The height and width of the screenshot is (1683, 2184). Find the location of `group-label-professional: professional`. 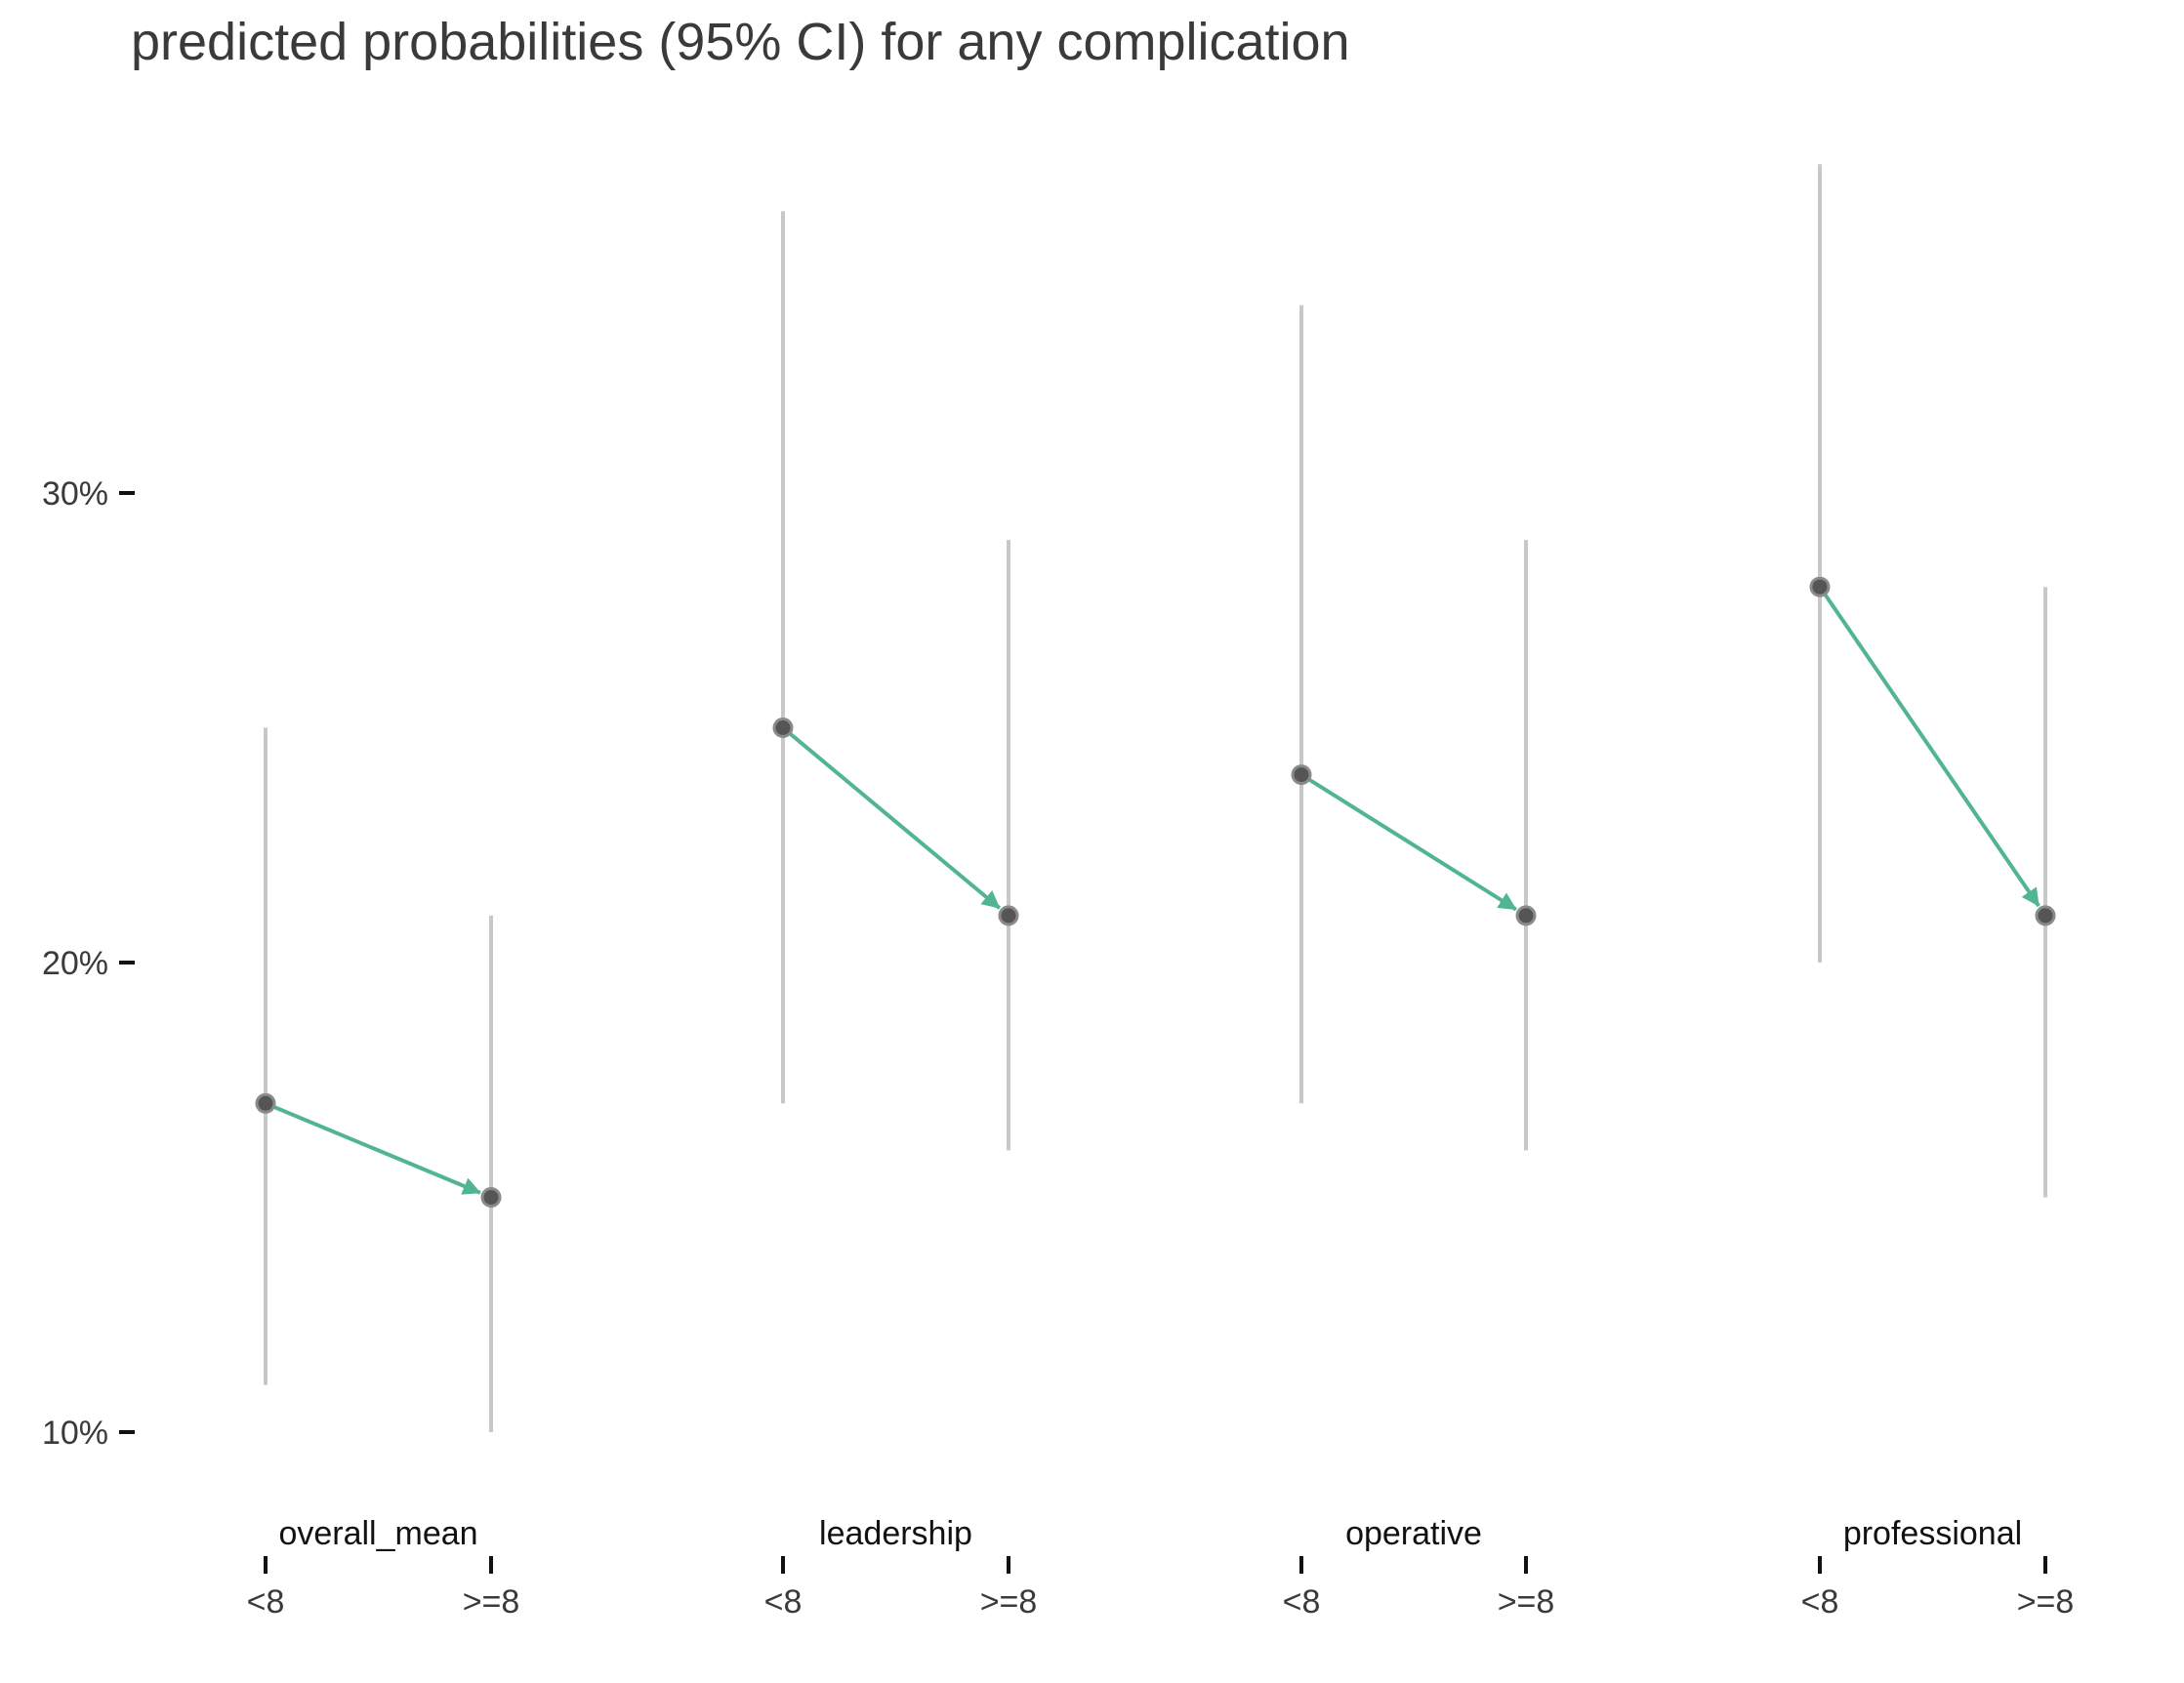

group-label-professional: professional is located at coordinates (1932, 1533).